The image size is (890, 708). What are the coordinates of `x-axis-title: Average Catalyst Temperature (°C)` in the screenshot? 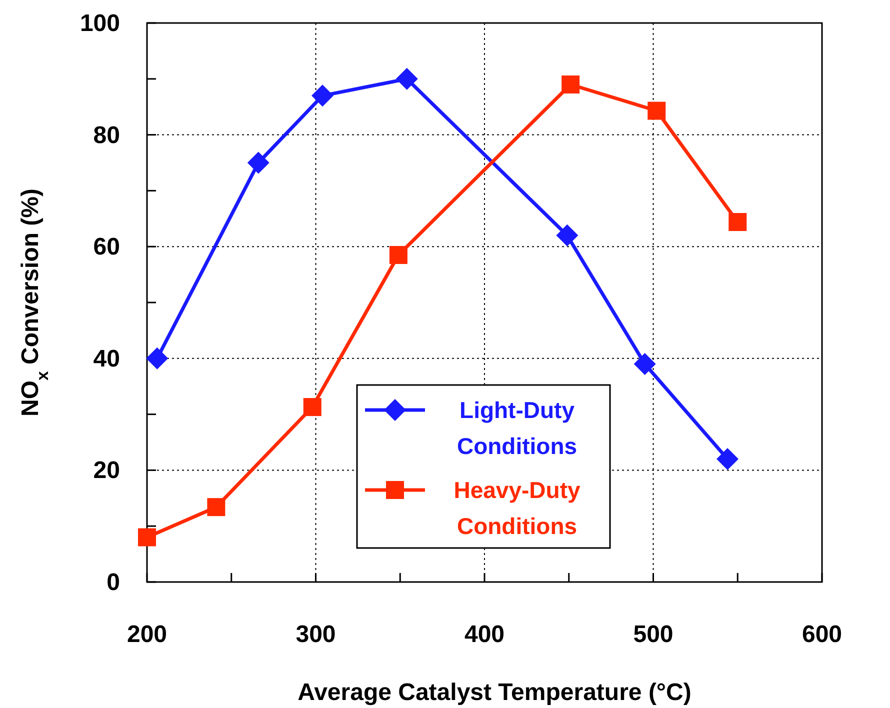 It's located at (495, 692).